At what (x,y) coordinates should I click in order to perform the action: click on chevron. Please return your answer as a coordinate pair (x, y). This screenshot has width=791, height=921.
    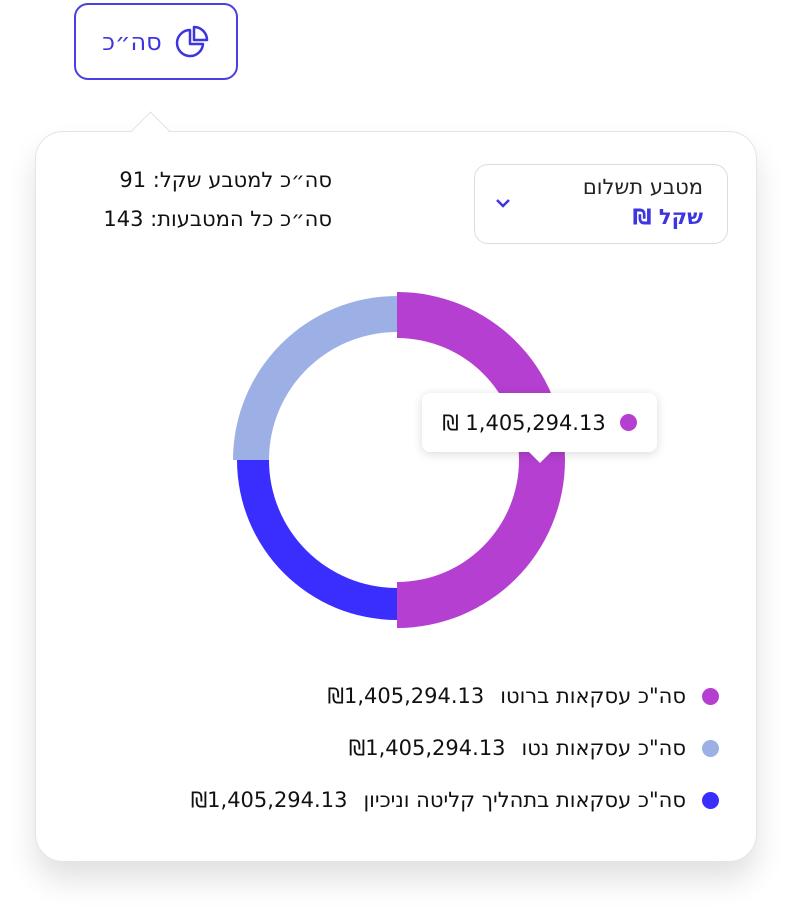
    Looking at the image, I should click on (503, 203).